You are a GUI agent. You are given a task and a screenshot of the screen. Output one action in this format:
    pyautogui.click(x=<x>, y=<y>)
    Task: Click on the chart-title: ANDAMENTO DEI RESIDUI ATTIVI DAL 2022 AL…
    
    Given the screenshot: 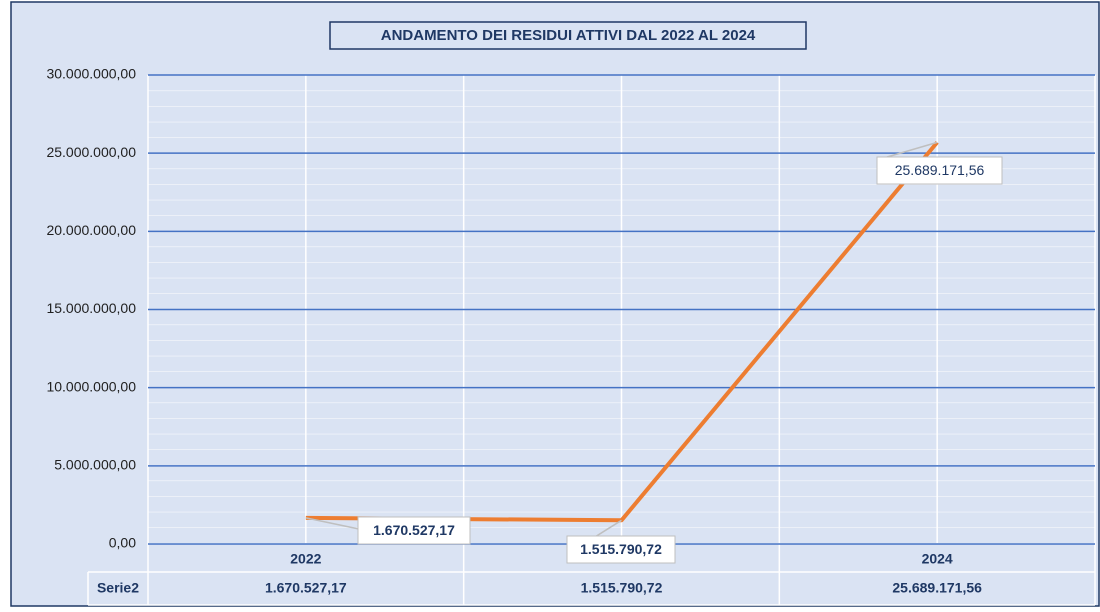 What is the action you would take?
    pyautogui.click(x=568, y=35)
    